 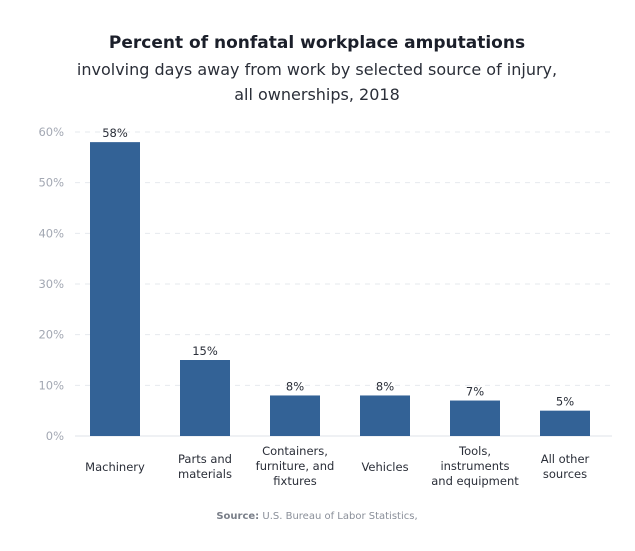 What do you see at coordinates (339, 516) in the screenshot?
I see `source-text: U.S. Bureau of Labor Statistics,` at bounding box center [339, 516].